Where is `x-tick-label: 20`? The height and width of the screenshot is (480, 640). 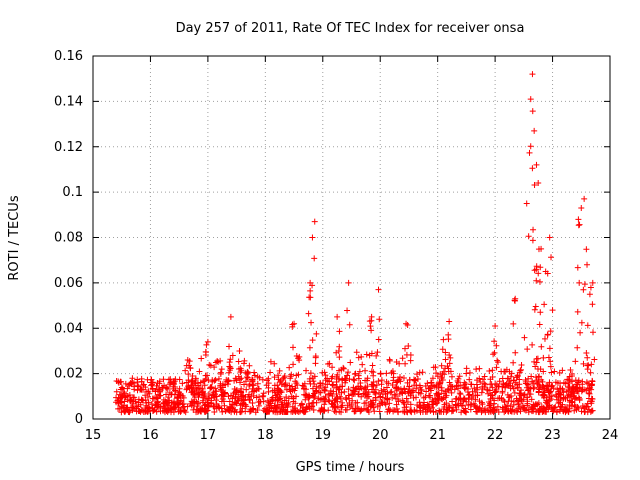
x-tick-label: 20 is located at coordinates (380, 435).